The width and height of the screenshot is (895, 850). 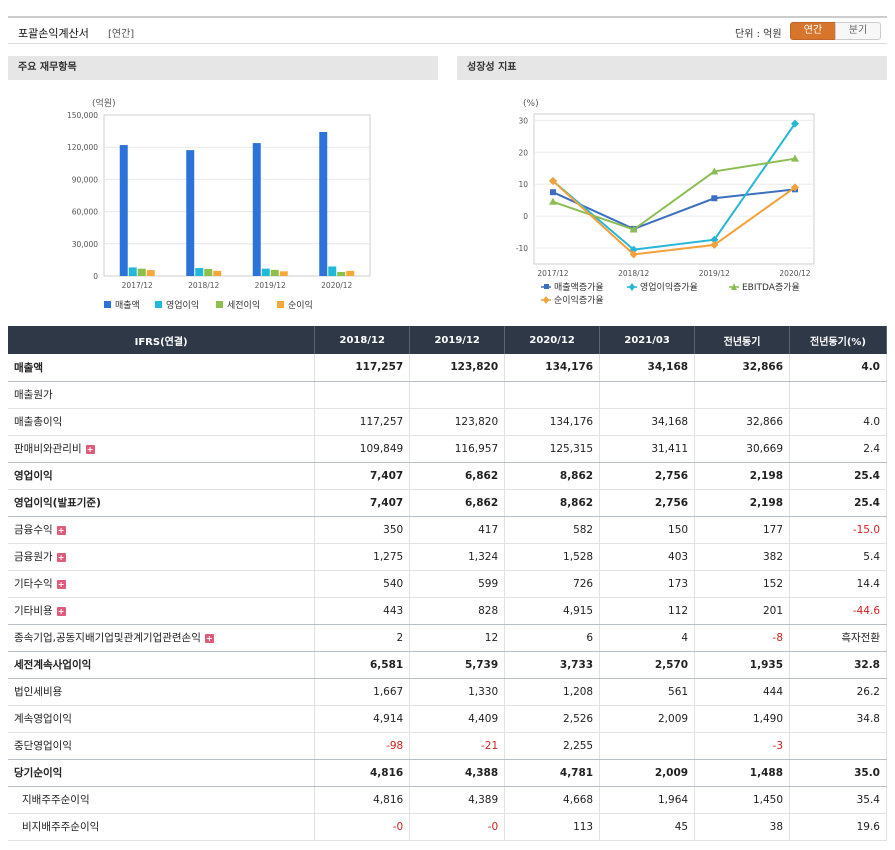 I want to click on header-ifrs: IFRS(연결), so click(x=162, y=340).